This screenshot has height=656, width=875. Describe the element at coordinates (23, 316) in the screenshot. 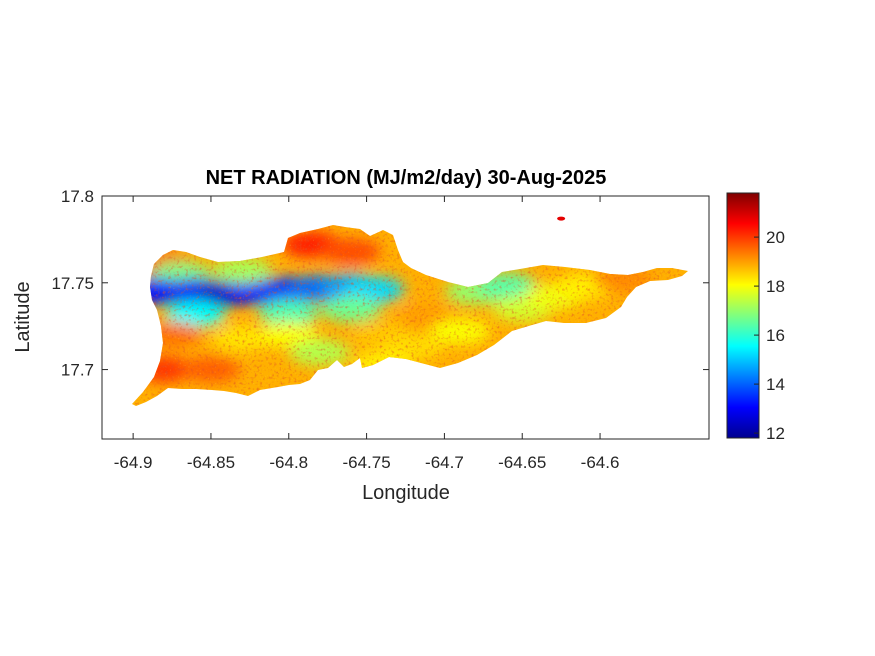

I see `y-axis-title: Latitude` at that location.